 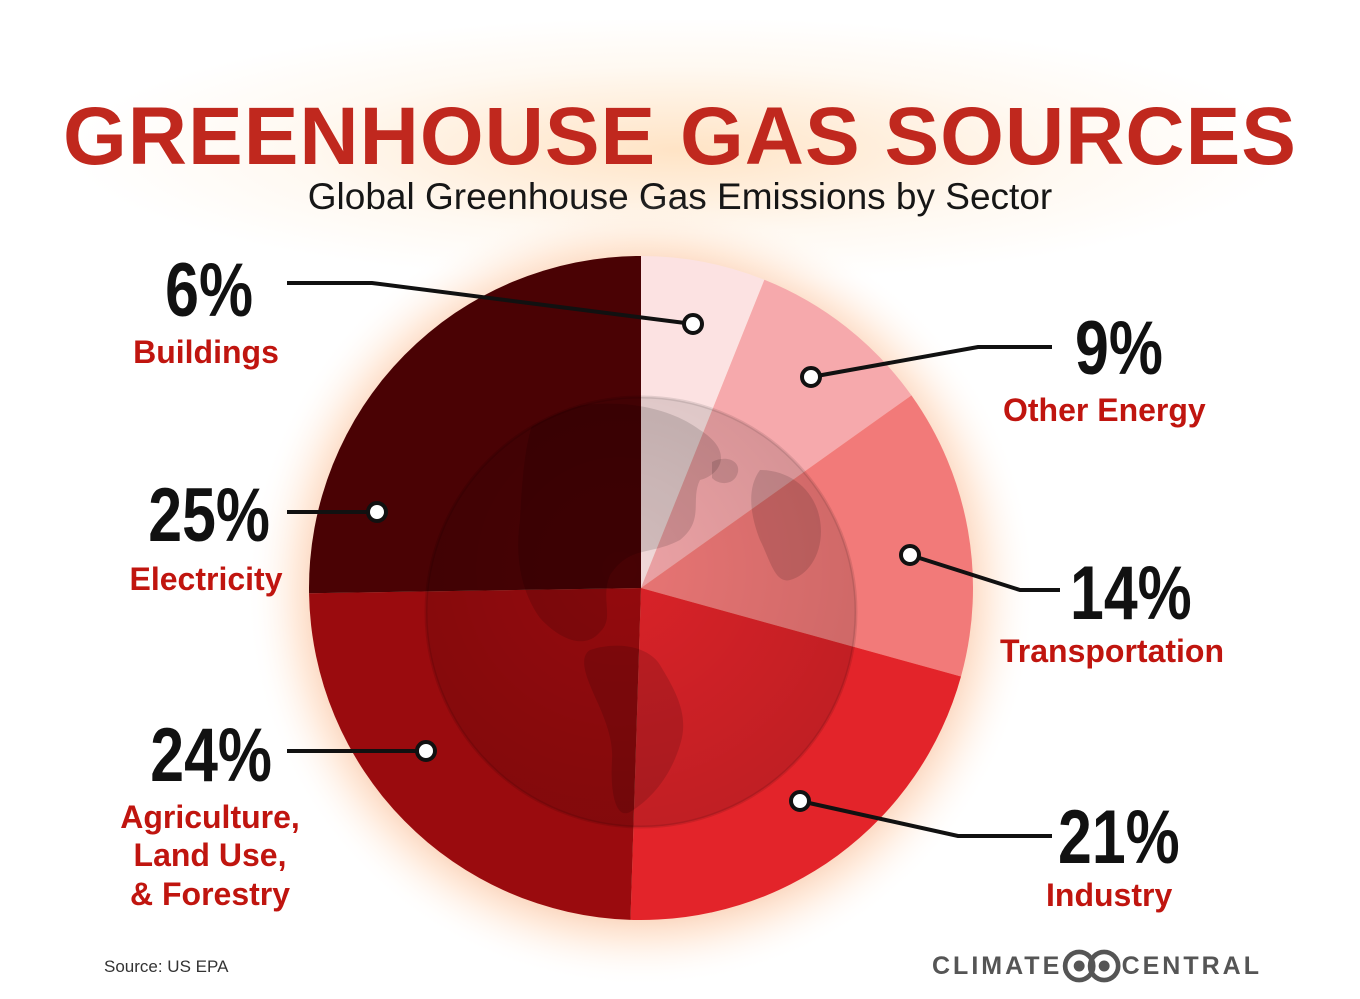 What do you see at coordinates (931, 362) in the screenshot?
I see `leader-line-other-energy` at bounding box center [931, 362].